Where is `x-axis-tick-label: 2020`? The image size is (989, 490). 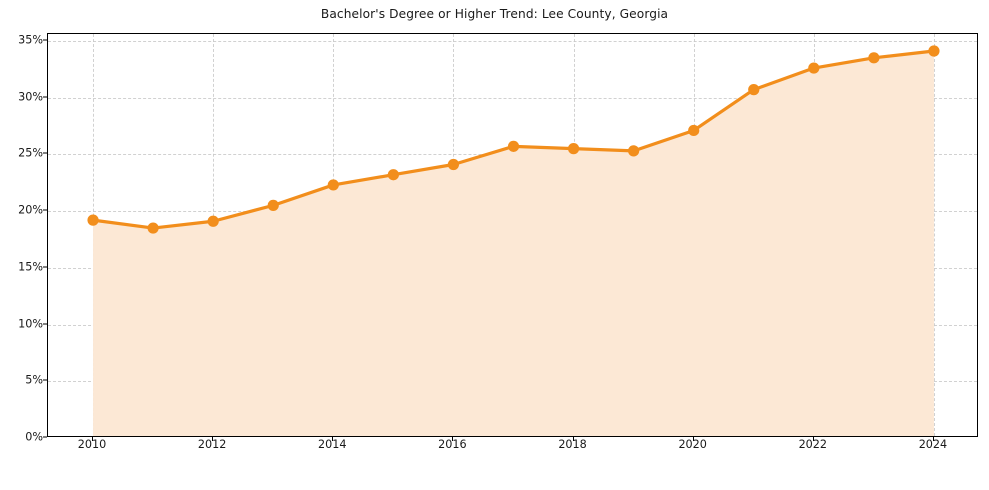 x-axis-tick-label: 2020 is located at coordinates (692, 444).